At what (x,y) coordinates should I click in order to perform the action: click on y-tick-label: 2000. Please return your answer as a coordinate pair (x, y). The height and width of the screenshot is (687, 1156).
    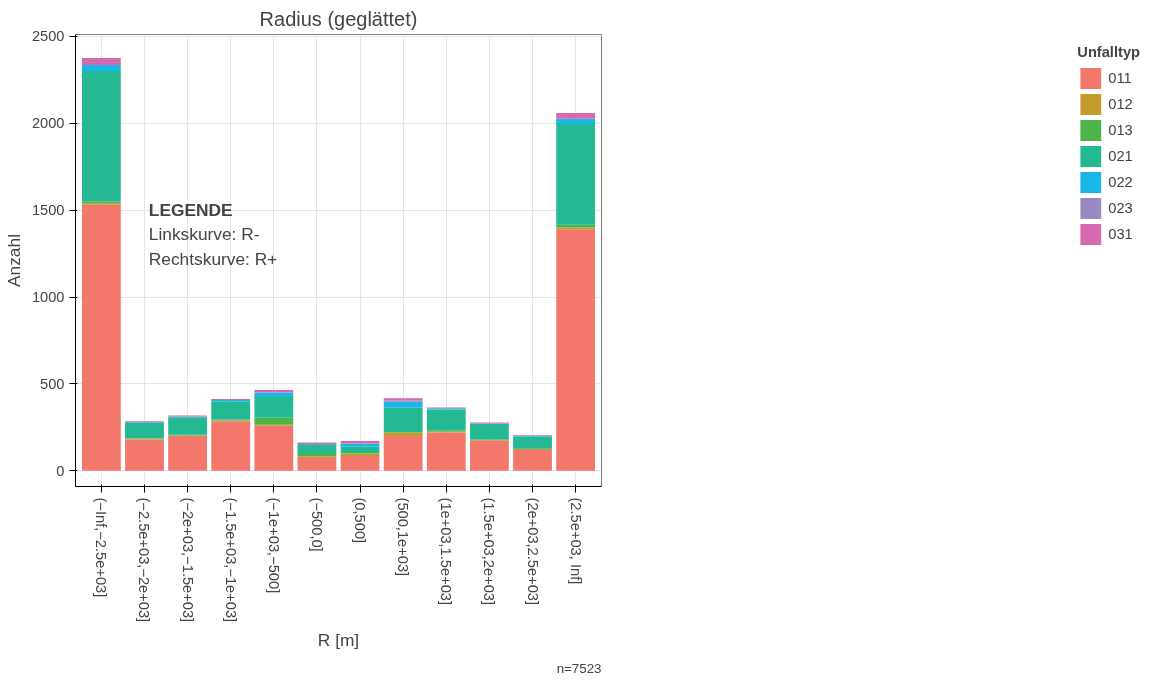
    Looking at the image, I should click on (48, 123).